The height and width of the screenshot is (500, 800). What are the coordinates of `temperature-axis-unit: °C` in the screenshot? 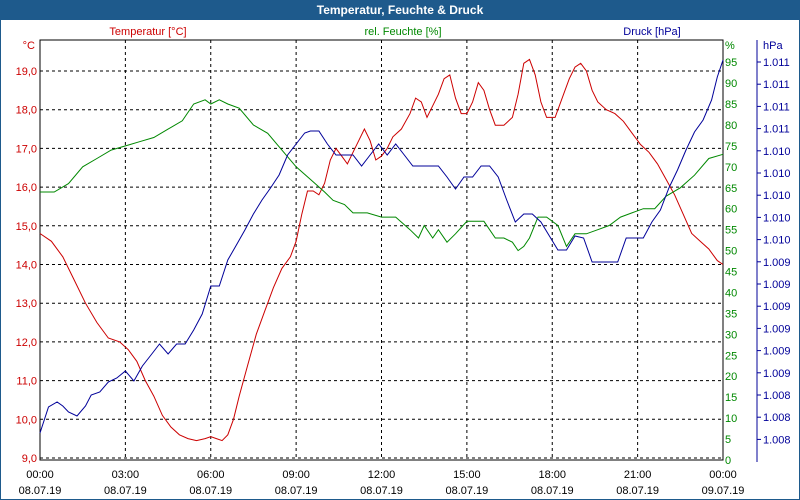 It's located at (29, 46).